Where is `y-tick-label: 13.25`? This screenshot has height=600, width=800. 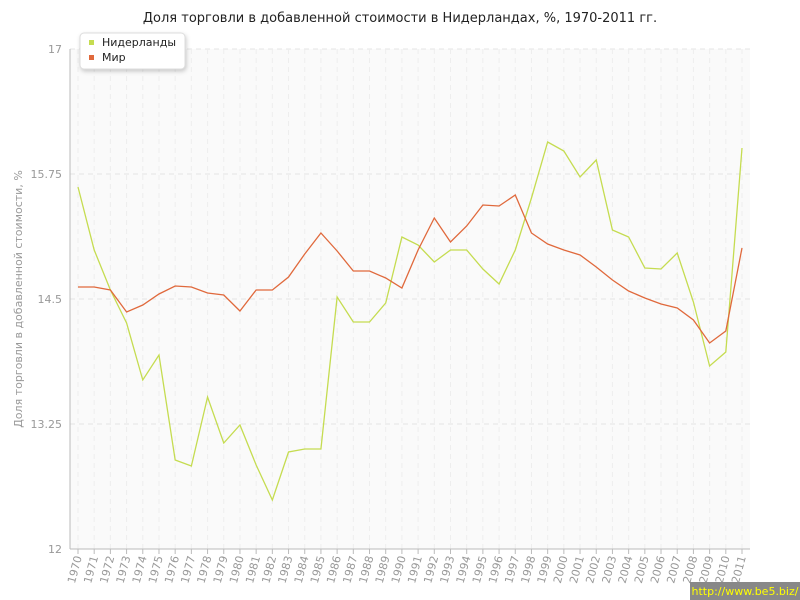
y-tick-label: 13.25 is located at coordinates (47, 424).